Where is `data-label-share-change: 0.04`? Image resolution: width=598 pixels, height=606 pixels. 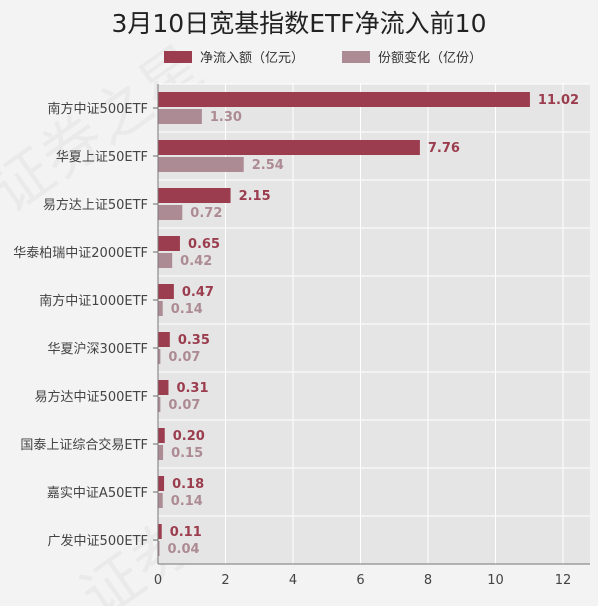 data-label-share-change: 0.04 is located at coordinates (184, 549).